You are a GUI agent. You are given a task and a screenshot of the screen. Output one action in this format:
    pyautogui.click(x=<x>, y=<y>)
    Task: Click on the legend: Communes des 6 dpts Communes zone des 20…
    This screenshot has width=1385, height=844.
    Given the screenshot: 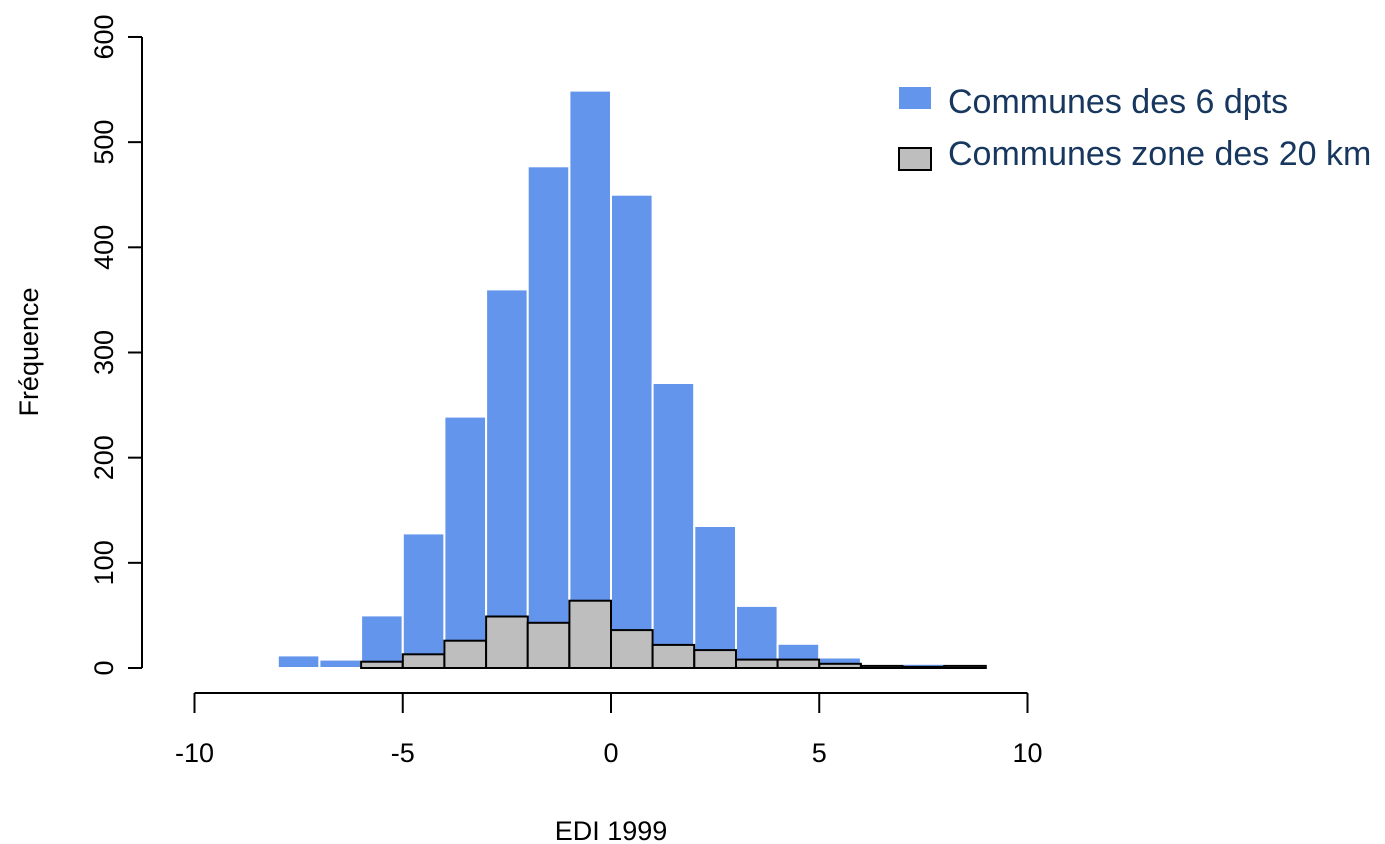 What is the action you would take?
    pyautogui.click(x=1134, y=128)
    